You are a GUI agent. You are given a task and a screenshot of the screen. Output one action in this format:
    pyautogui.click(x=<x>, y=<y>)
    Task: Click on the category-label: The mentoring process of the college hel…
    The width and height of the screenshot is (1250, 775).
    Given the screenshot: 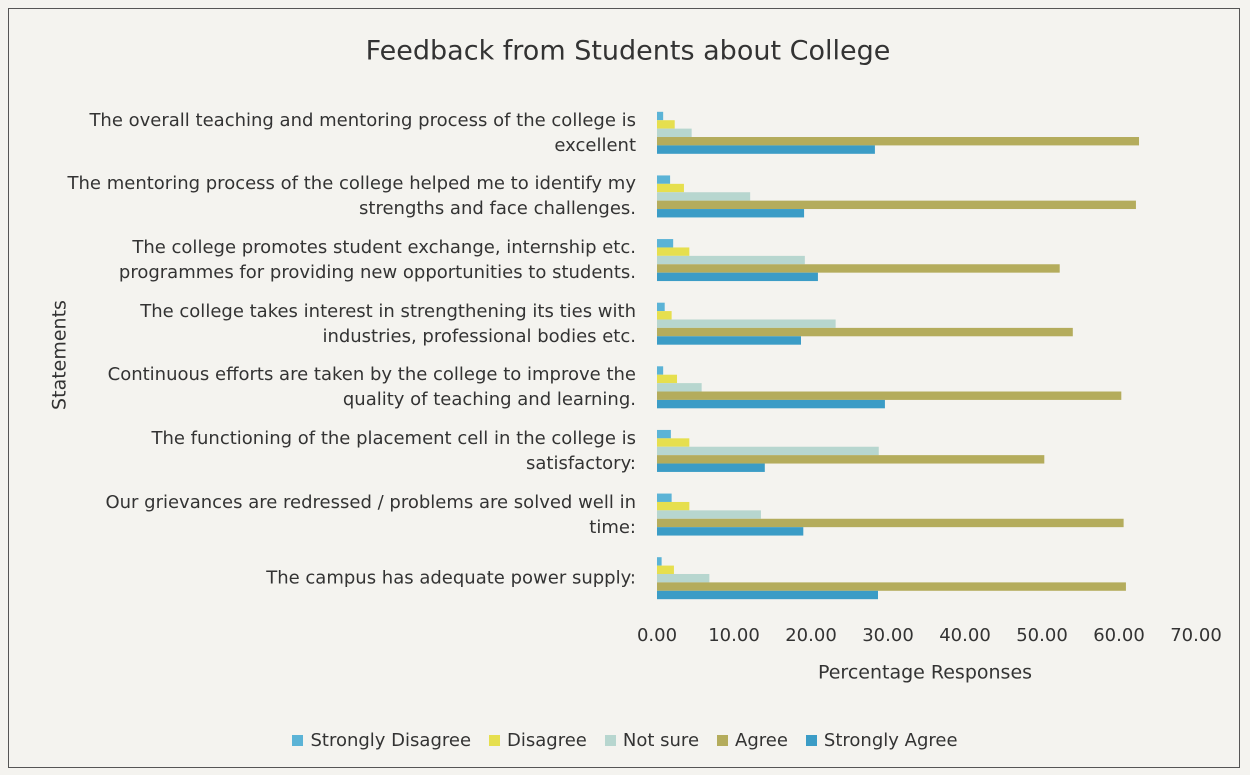 What is the action you would take?
    pyautogui.click(x=351, y=196)
    